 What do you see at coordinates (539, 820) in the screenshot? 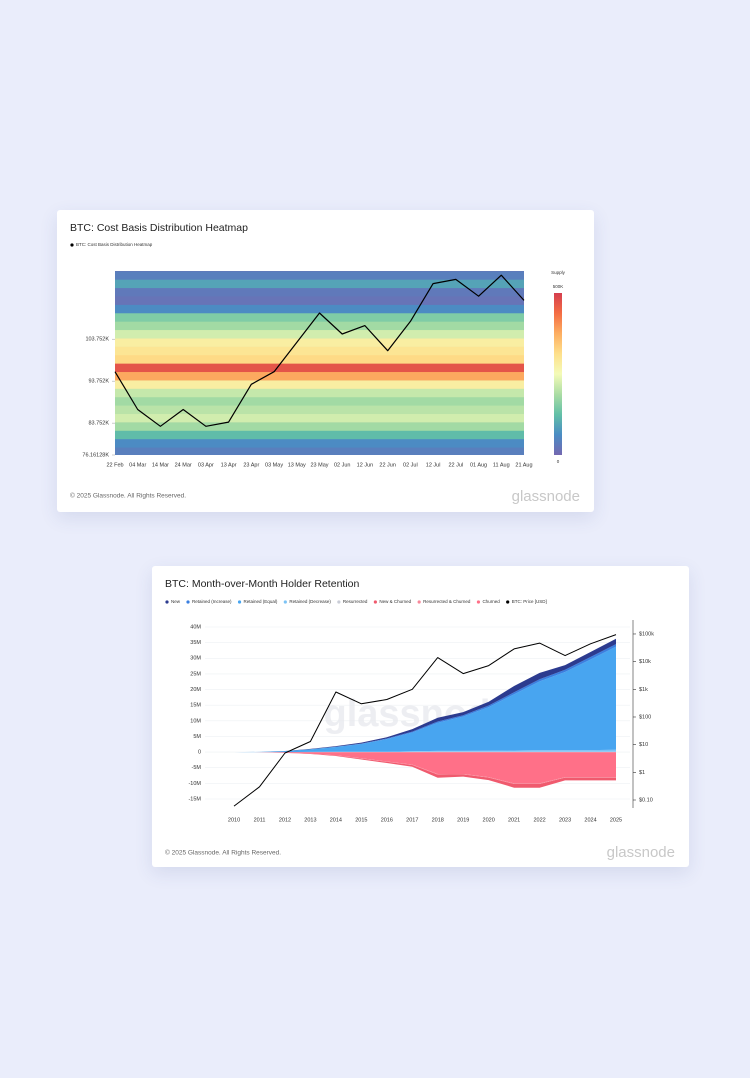
I see `x-tick-label: 2022` at bounding box center [539, 820].